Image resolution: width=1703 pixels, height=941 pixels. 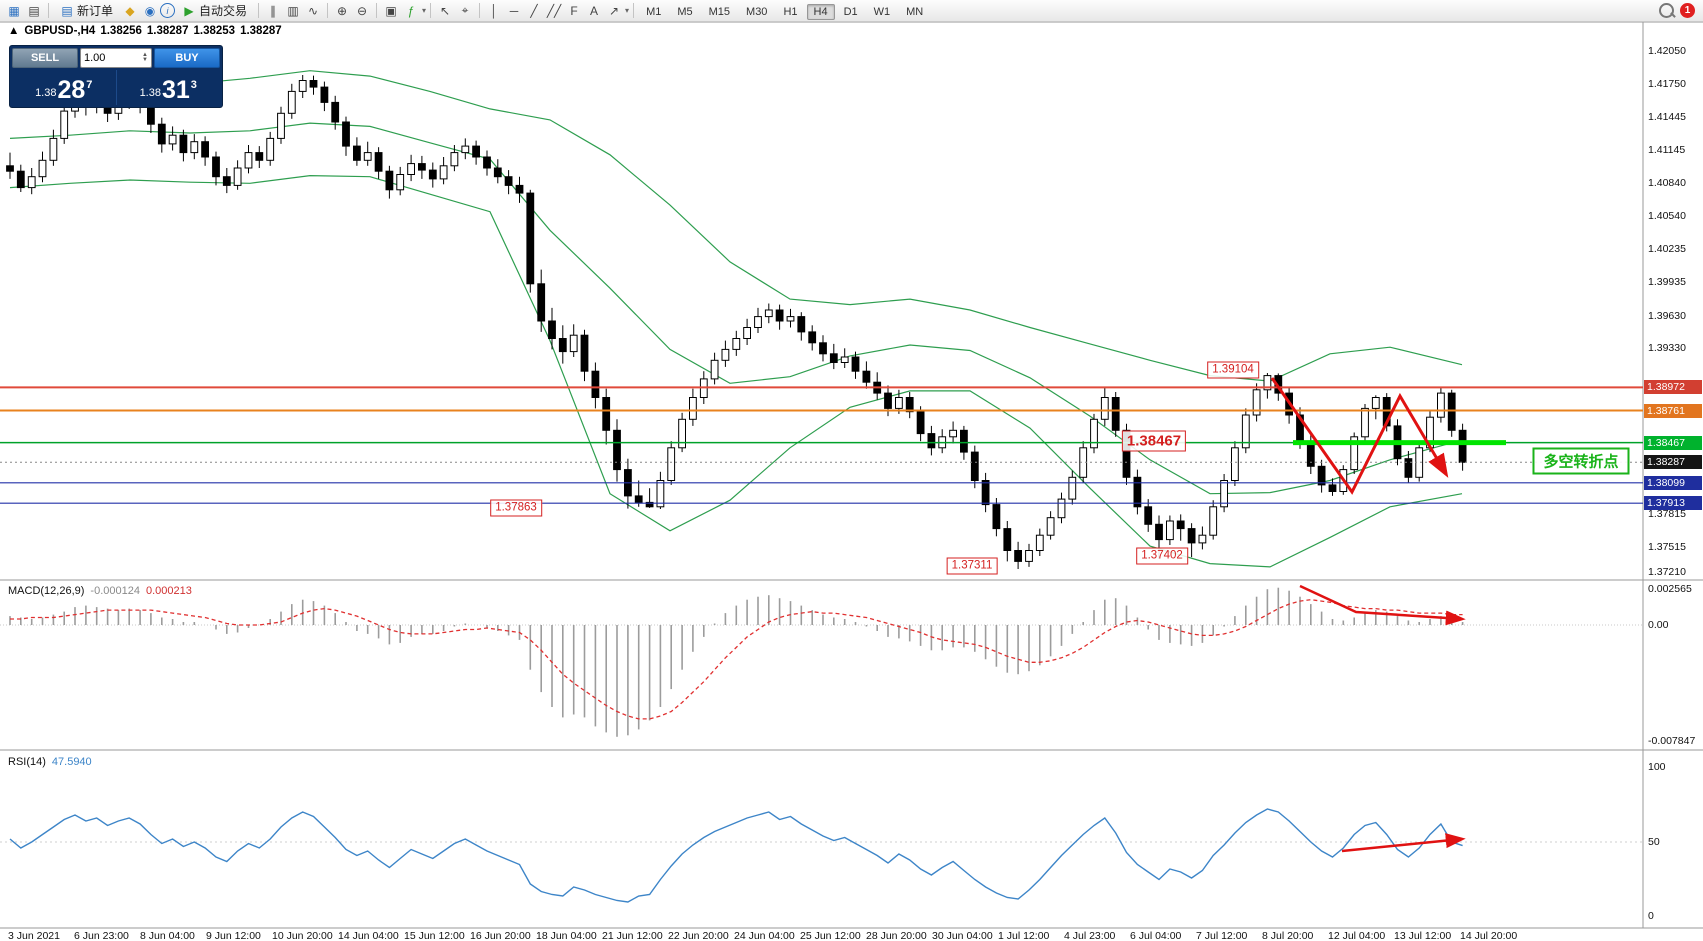 I want to click on horizontal-line-icon: ─, so click(x=514, y=10).